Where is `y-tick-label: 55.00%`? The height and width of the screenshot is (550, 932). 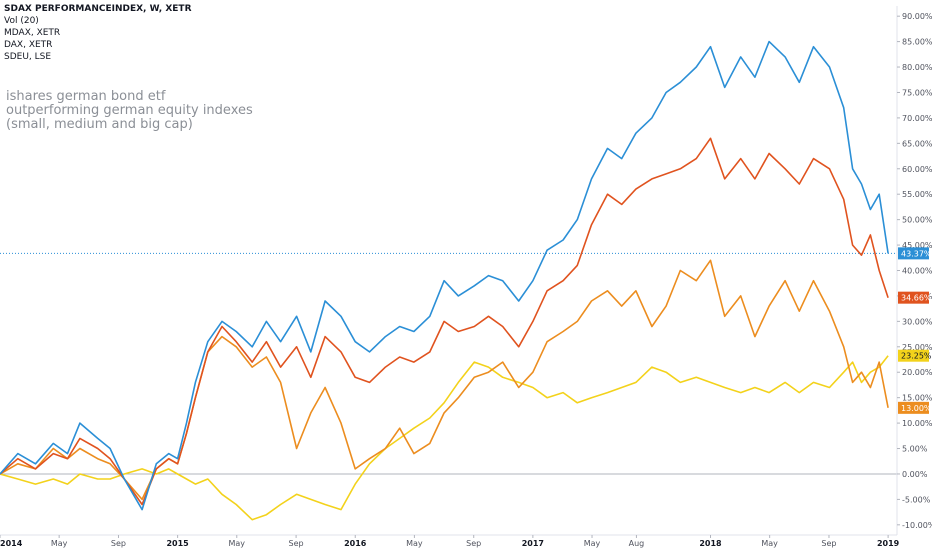 y-tick-label: 55.00% is located at coordinates (917, 194).